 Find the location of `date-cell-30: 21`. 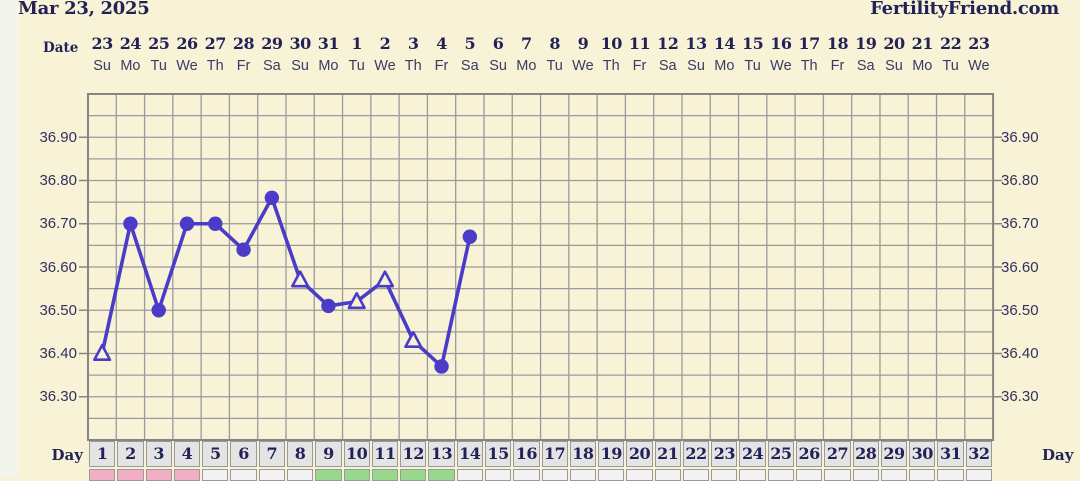

date-cell-30: 21 is located at coordinates (922, 43).